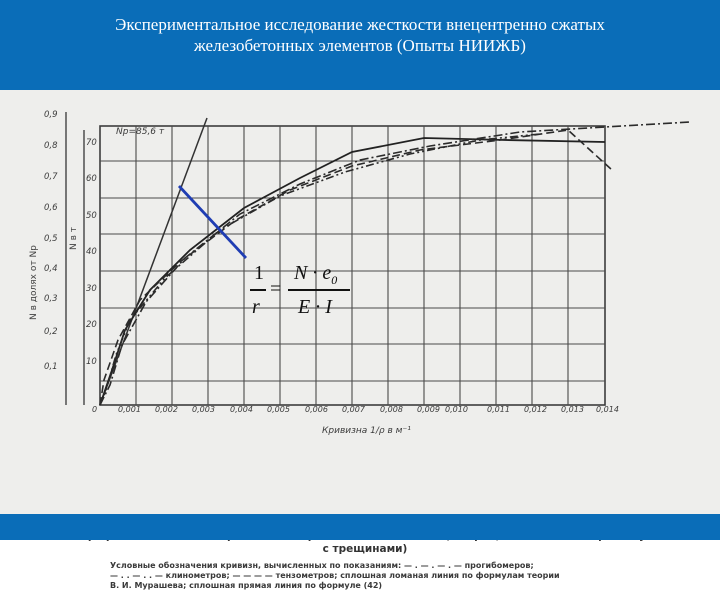  I want to click on tick-0-1: 0,1, so click(51, 367).